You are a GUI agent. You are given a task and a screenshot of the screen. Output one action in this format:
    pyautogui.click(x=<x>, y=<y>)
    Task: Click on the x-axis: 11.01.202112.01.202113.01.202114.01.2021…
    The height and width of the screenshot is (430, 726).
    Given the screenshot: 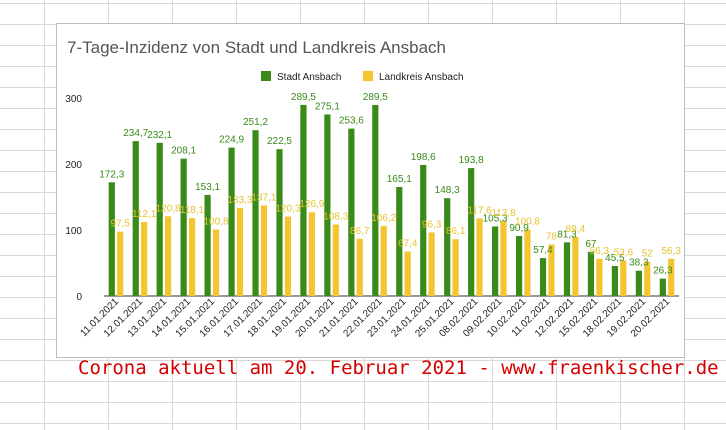 What is the action you would take?
    pyautogui.click(x=375, y=317)
    